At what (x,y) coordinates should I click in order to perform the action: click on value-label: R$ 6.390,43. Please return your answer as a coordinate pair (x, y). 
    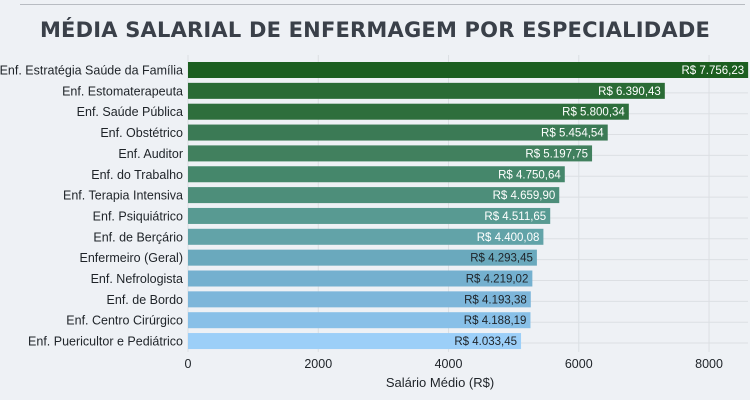
    Looking at the image, I should click on (629, 92).